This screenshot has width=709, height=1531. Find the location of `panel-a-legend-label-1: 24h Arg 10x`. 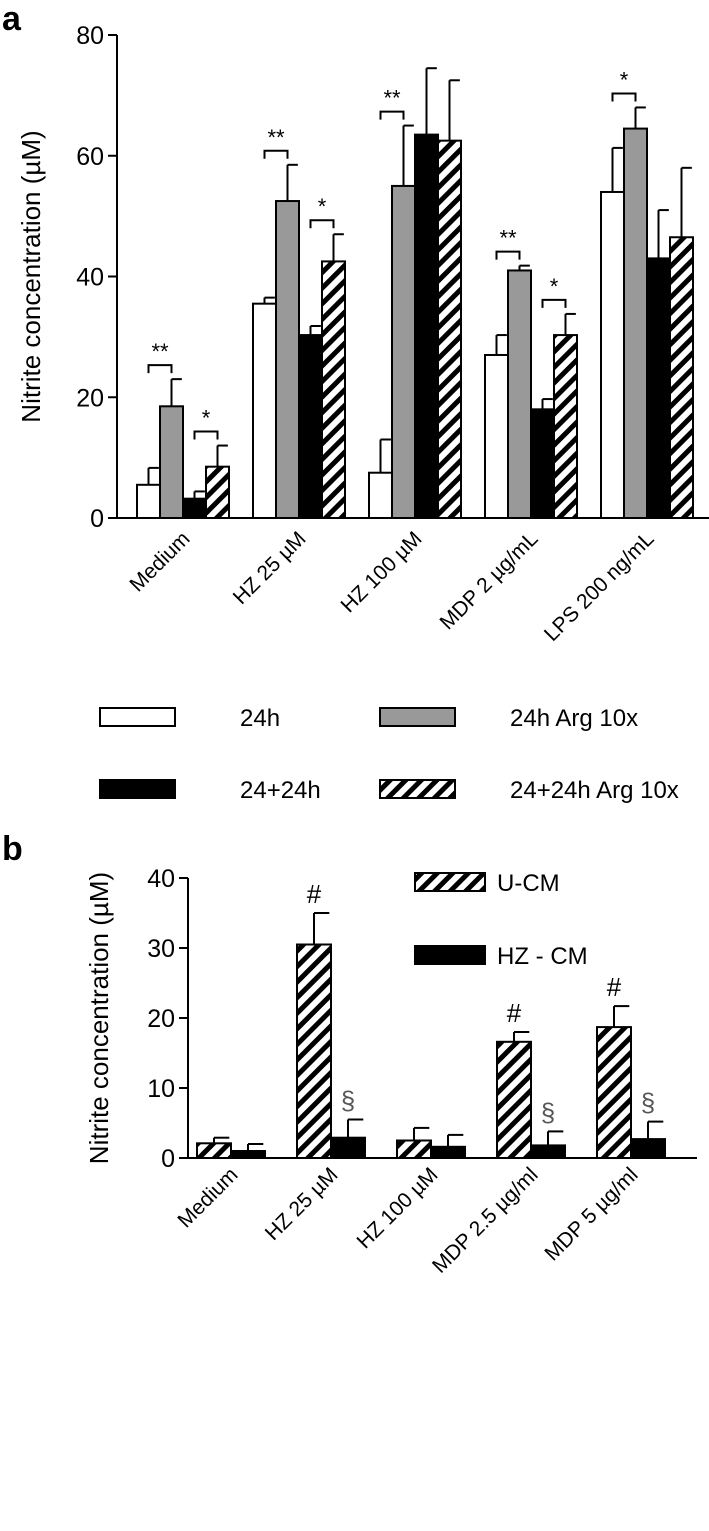

panel-a-legend-label-1: 24h Arg 10x is located at coordinates (574, 718).